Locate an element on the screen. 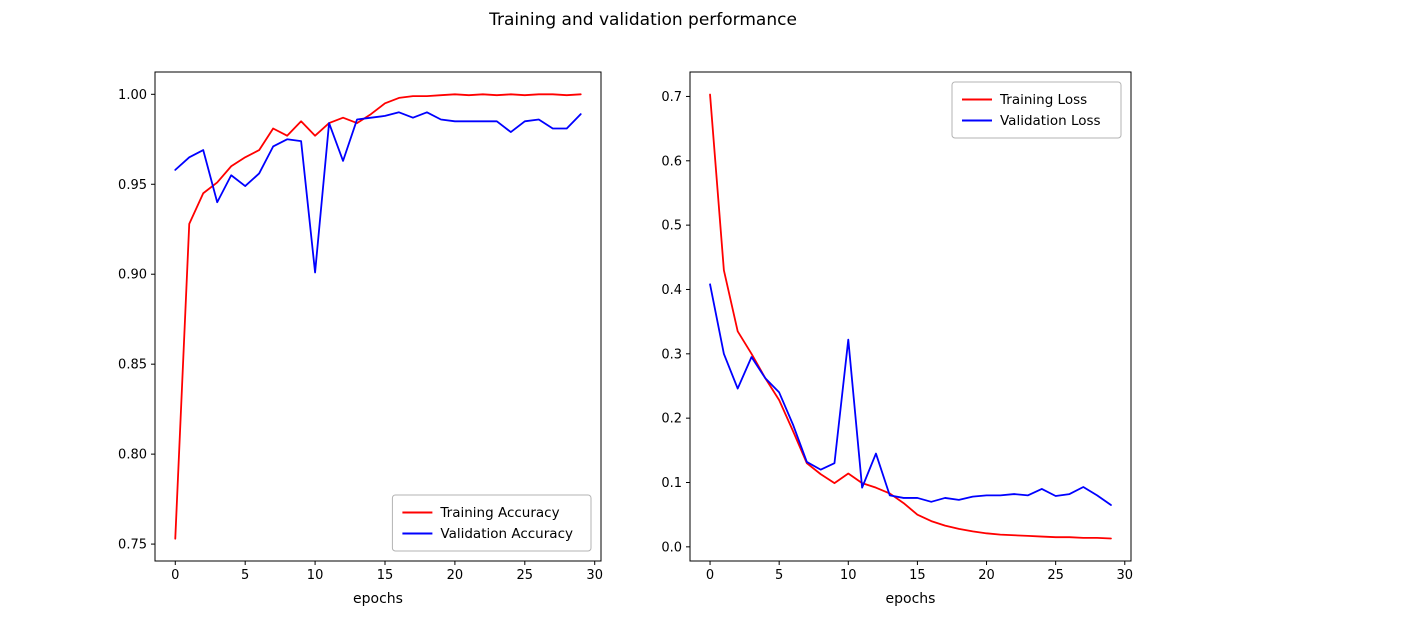 The width and height of the screenshot is (1415, 636). y-tick-label: 0.95 is located at coordinates (132, 185).